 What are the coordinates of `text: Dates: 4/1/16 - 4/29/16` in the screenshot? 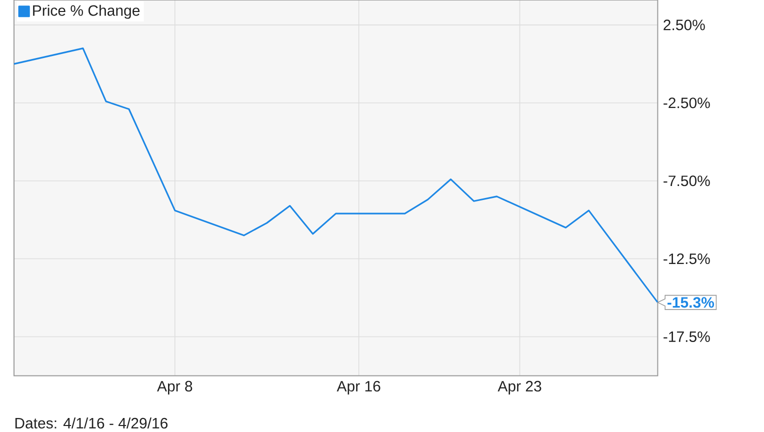 It's located at (91, 423).